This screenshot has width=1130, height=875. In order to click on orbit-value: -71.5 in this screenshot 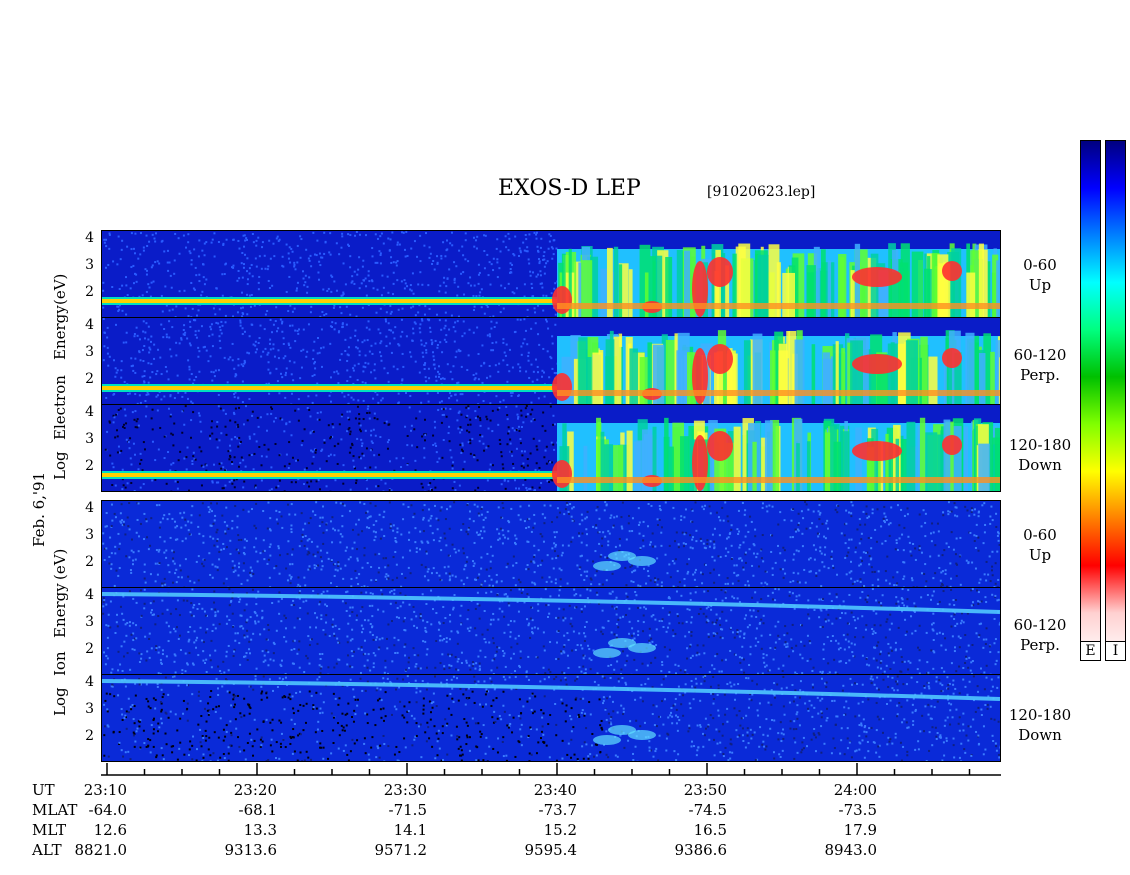, I will do `click(407, 810)`.